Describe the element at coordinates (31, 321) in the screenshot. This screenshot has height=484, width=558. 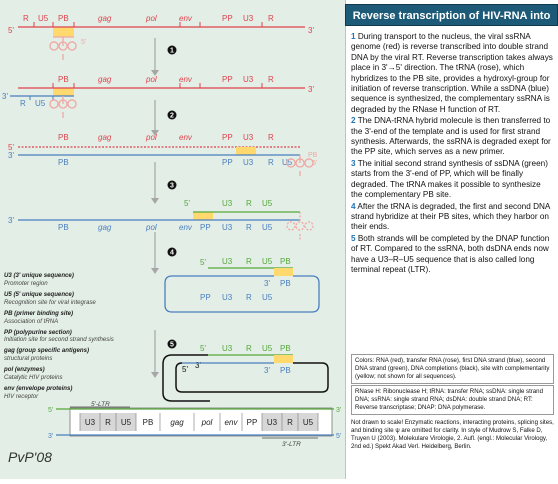
I see `legend-explanation: Association of tRNA` at that location.